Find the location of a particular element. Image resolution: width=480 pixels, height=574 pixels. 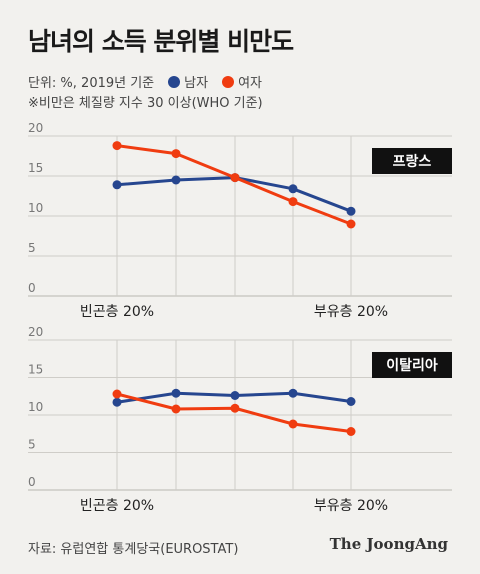

legend-item-female: 여자 is located at coordinates (242, 81).